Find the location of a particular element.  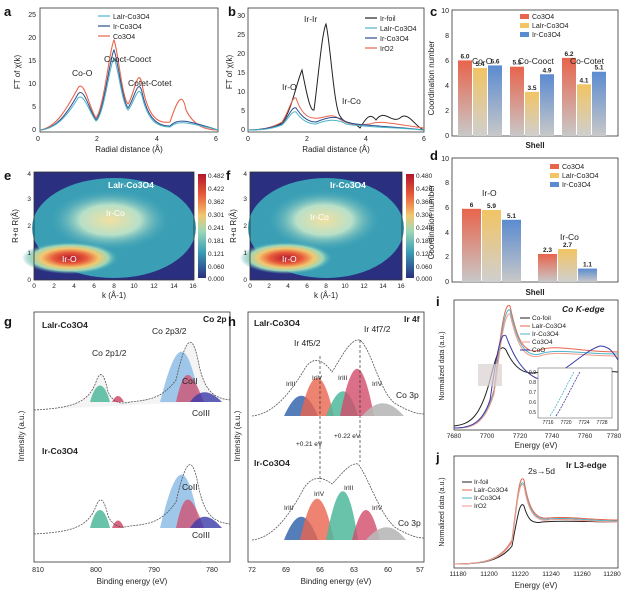

xtick-f-14: 14 is located at coordinates (383, 286).